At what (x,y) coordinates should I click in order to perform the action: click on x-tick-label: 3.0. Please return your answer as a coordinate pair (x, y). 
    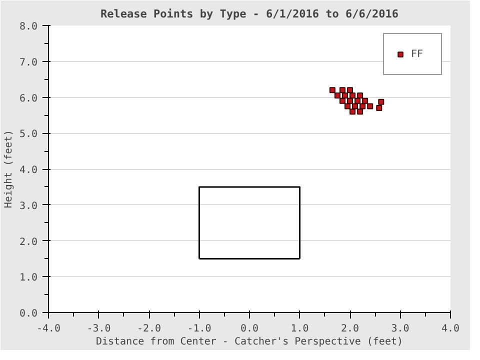
    Looking at the image, I should click on (400, 329).